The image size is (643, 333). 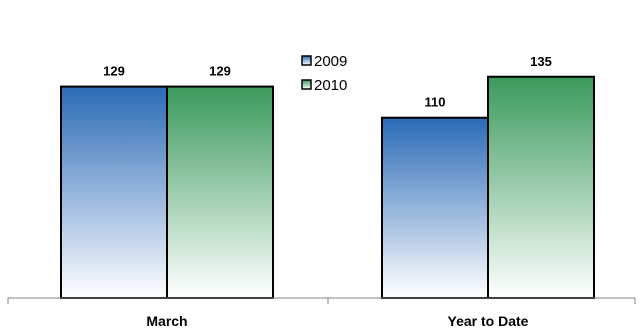 I want to click on bar-2009-march, so click(x=114, y=192).